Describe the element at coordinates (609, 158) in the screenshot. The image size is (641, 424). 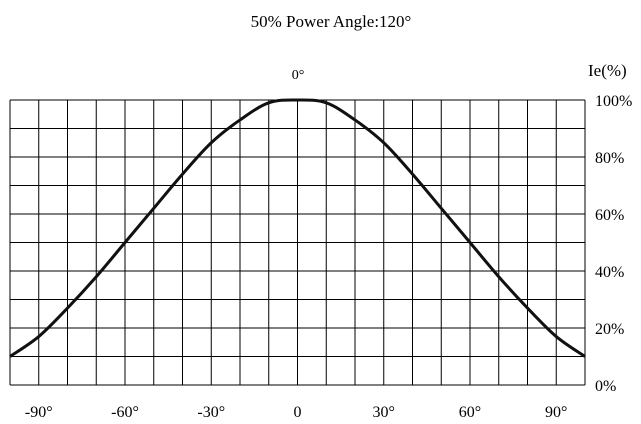
I see `y-tick-label: 80%` at that location.